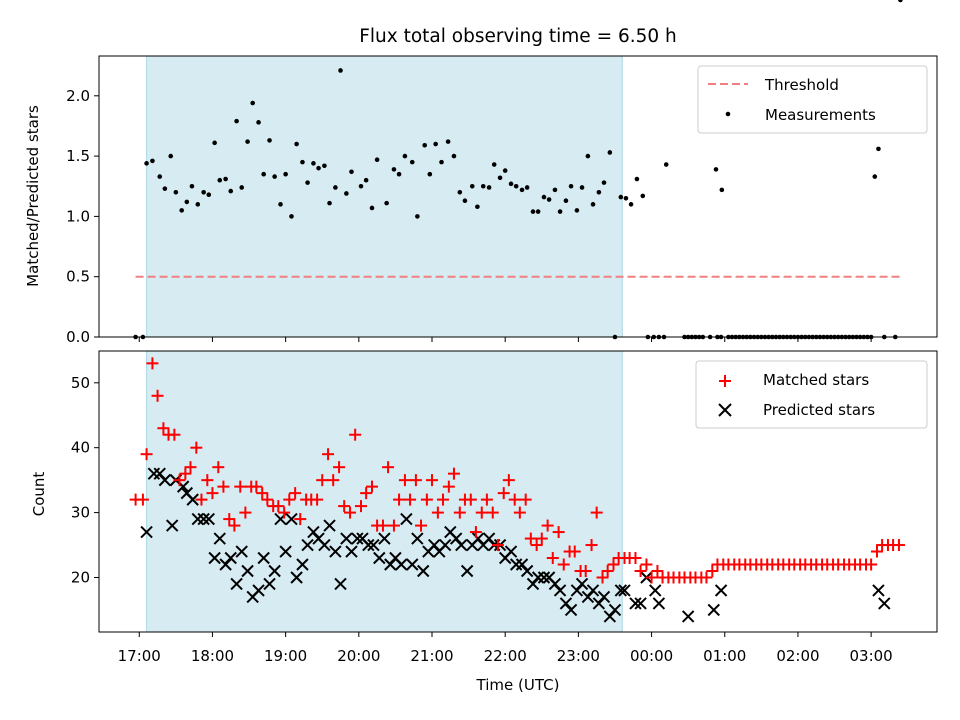 The height and width of the screenshot is (720, 960). Describe the element at coordinates (285, 656) in the screenshot. I see `x-tick-label: 19:00` at that location.